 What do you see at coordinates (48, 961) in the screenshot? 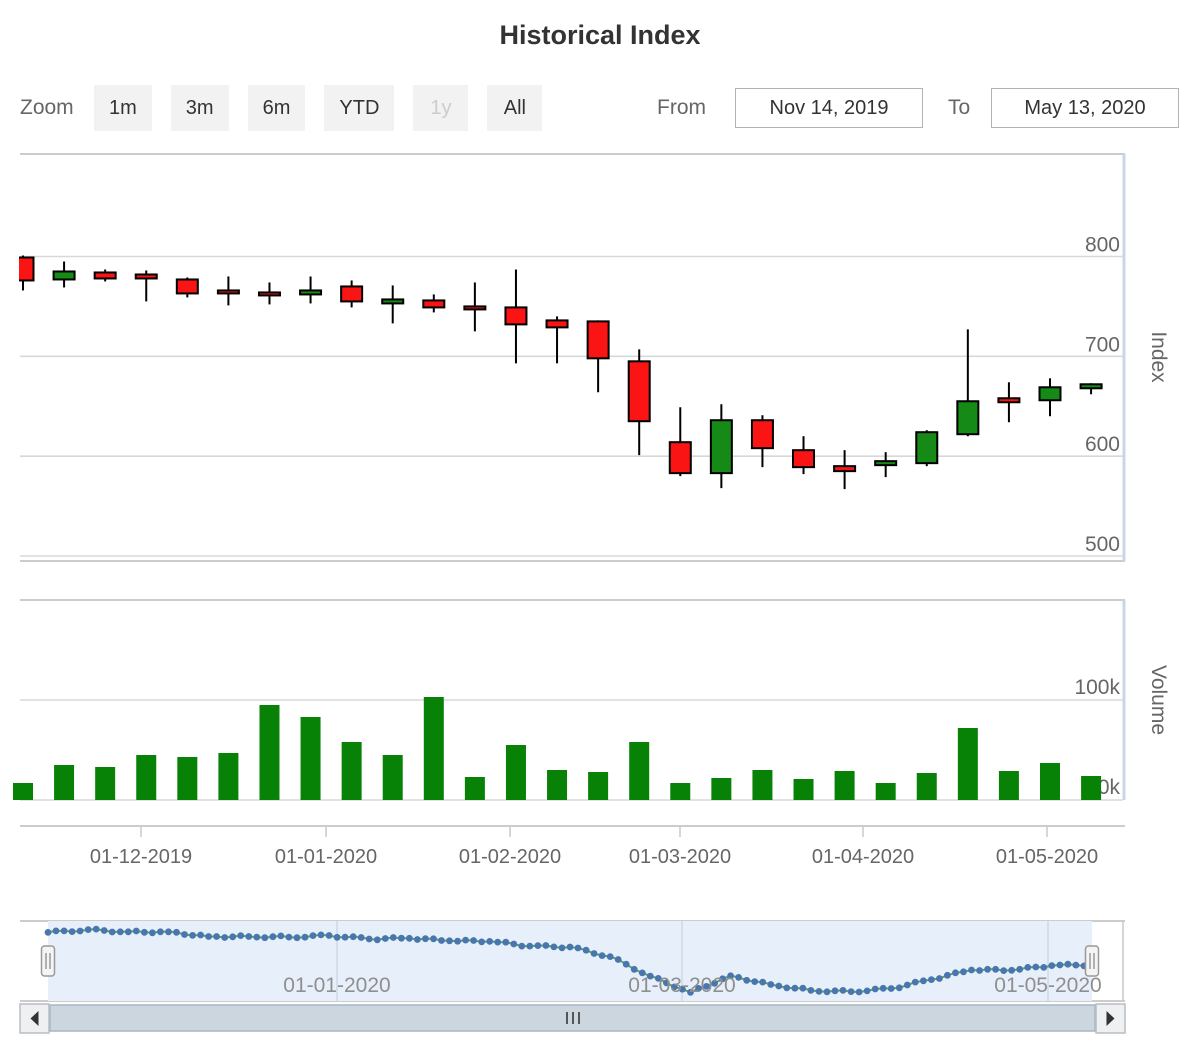
I see `navigator-handle-left` at bounding box center [48, 961].